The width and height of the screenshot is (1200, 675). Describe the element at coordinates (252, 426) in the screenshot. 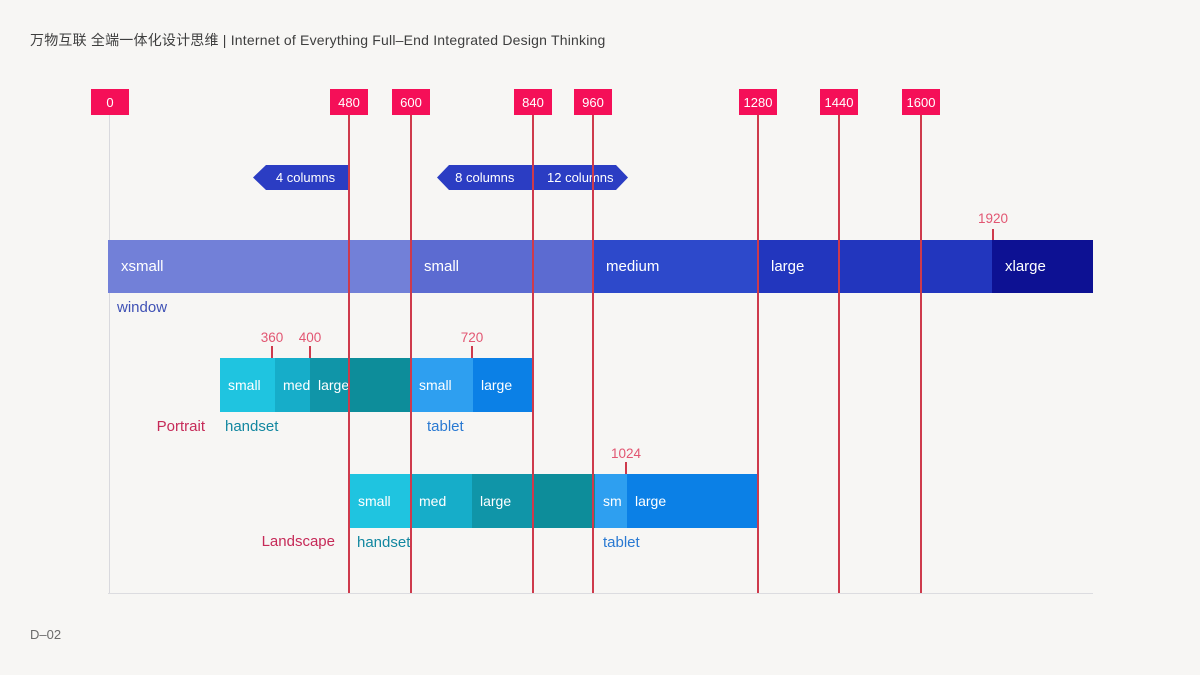

I see `portrait-handset-caption: handset` at that location.